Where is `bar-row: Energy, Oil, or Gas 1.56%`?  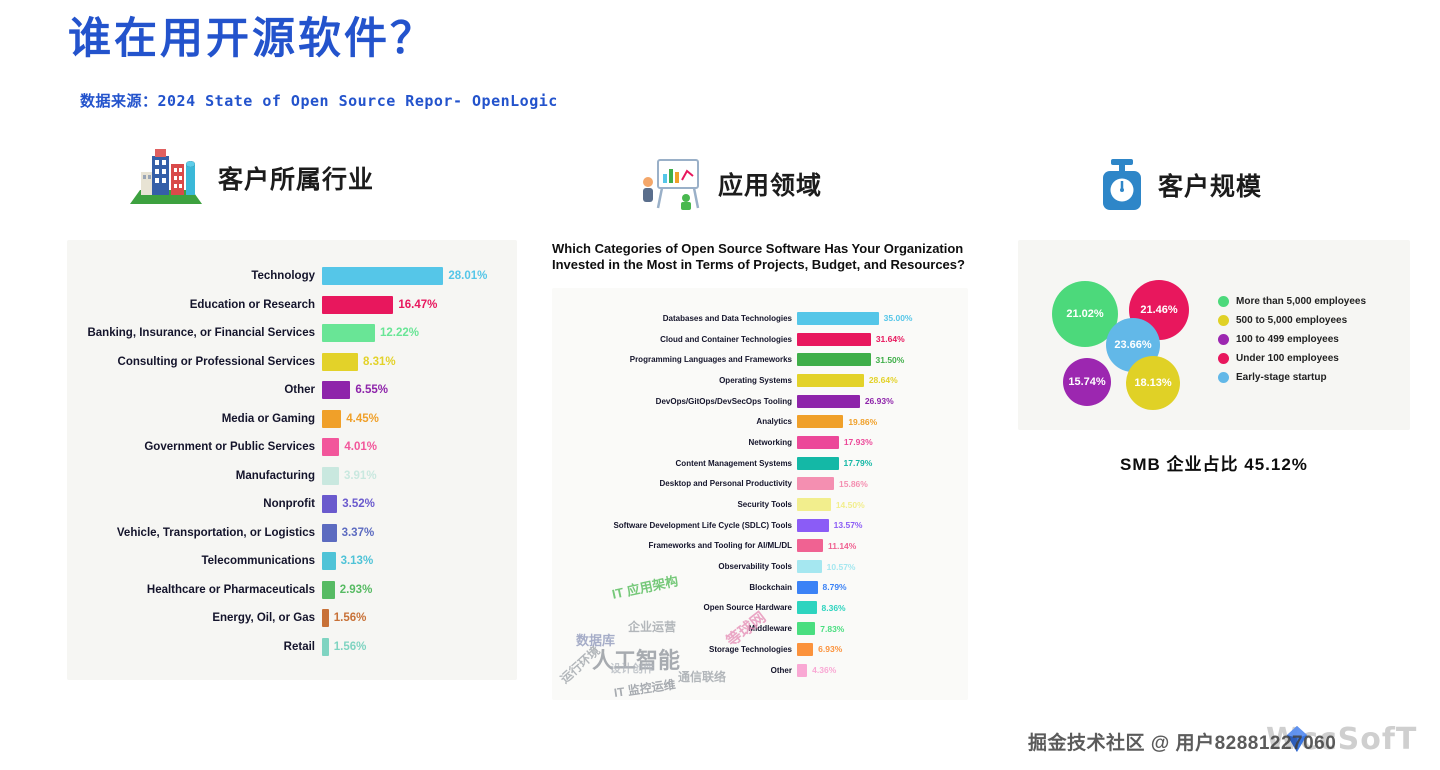 bar-row: Energy, Oil, or Gas 1.56% is located at coordinates (292, 618).